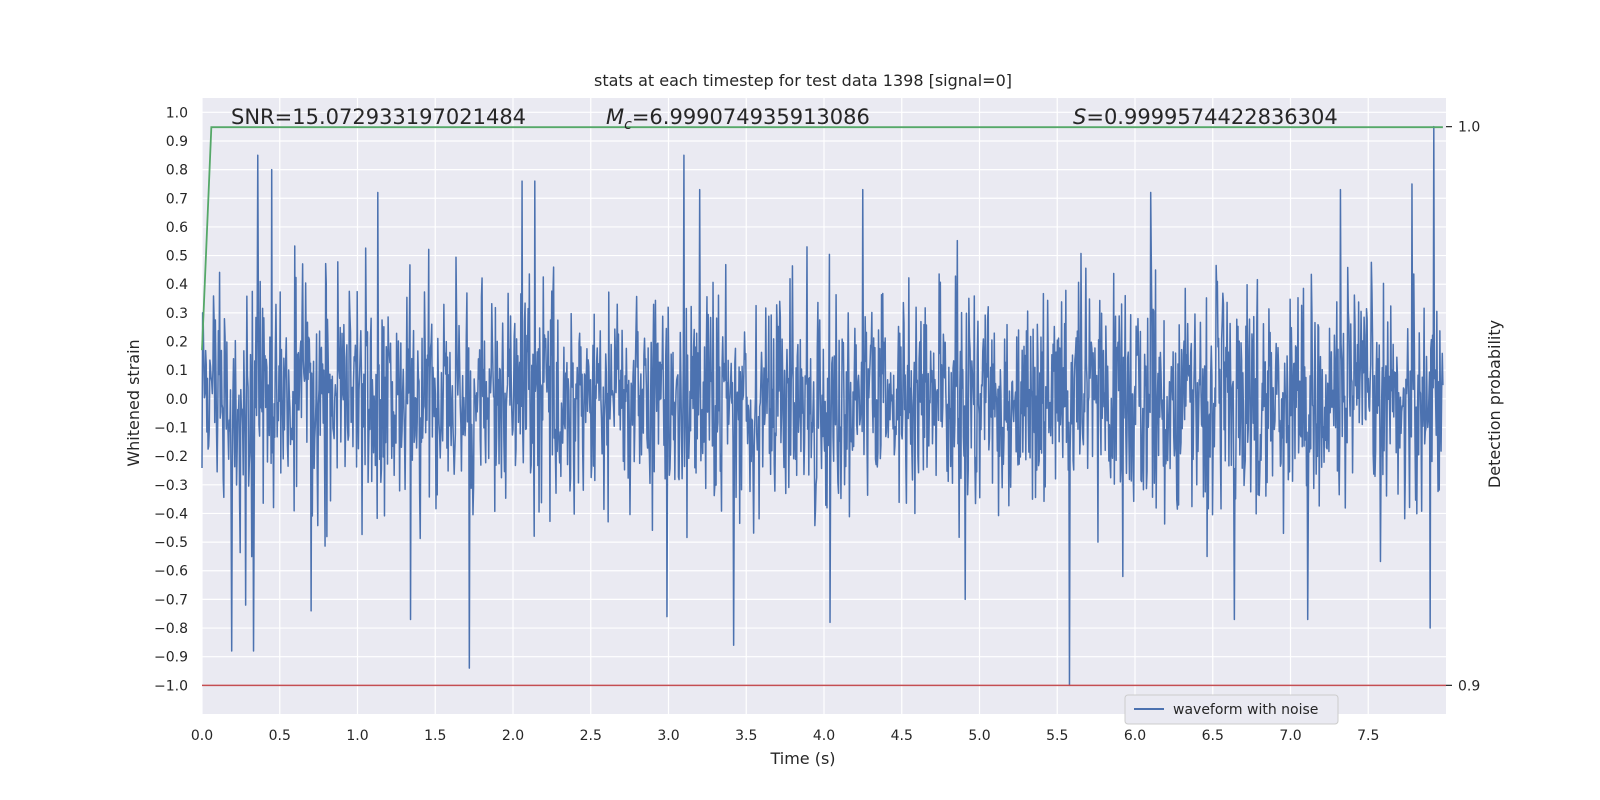 The height and width of the screenshot is (800, 1600). Describe the element at coordinates (171, 457) in the screenshot. I see `y-tick-label: −0.2` at that location.